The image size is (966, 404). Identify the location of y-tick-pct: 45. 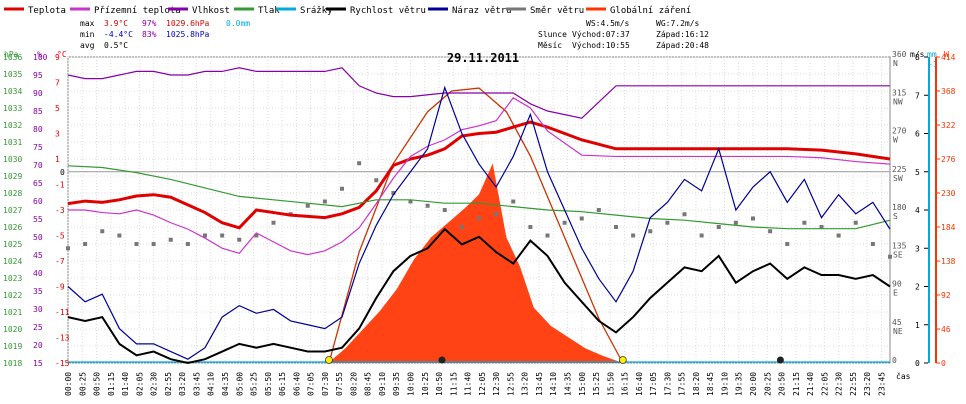
(38, 255).